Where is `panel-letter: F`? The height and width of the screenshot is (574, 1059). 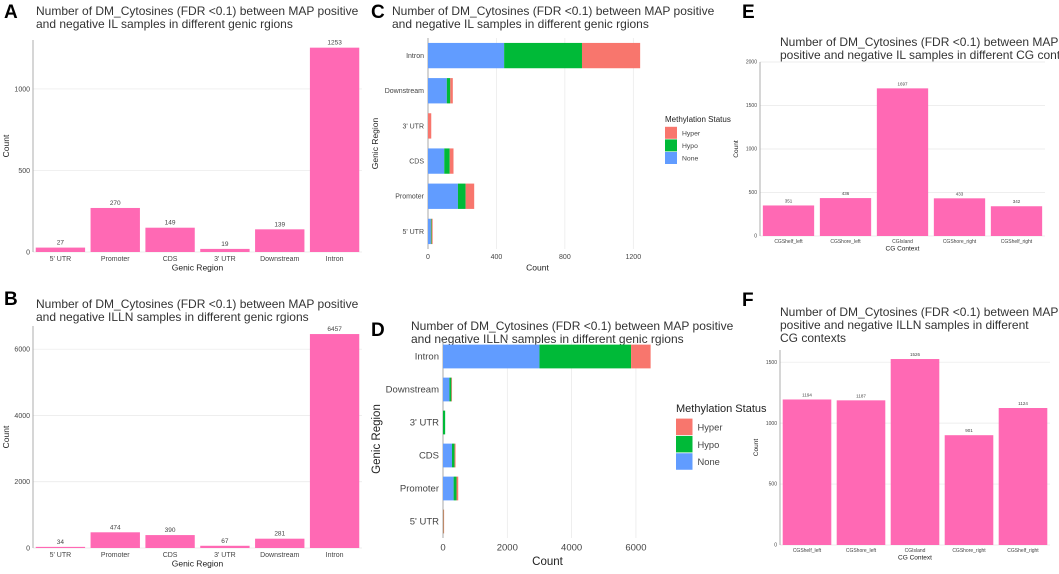
panel-letter: F is located at coordinates (748, 300).